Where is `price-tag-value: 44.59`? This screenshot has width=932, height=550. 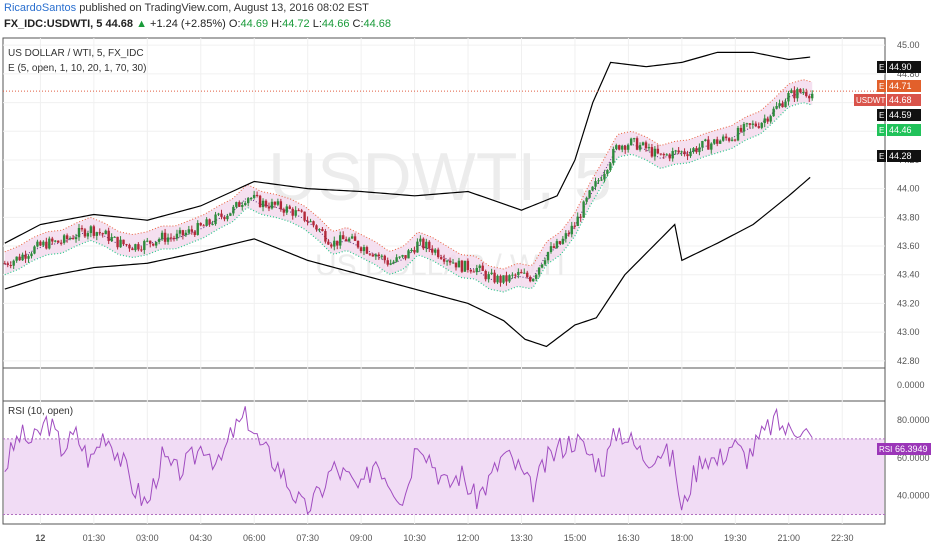
price-tag-value: 44.59 is located at coordinates (900, 115).